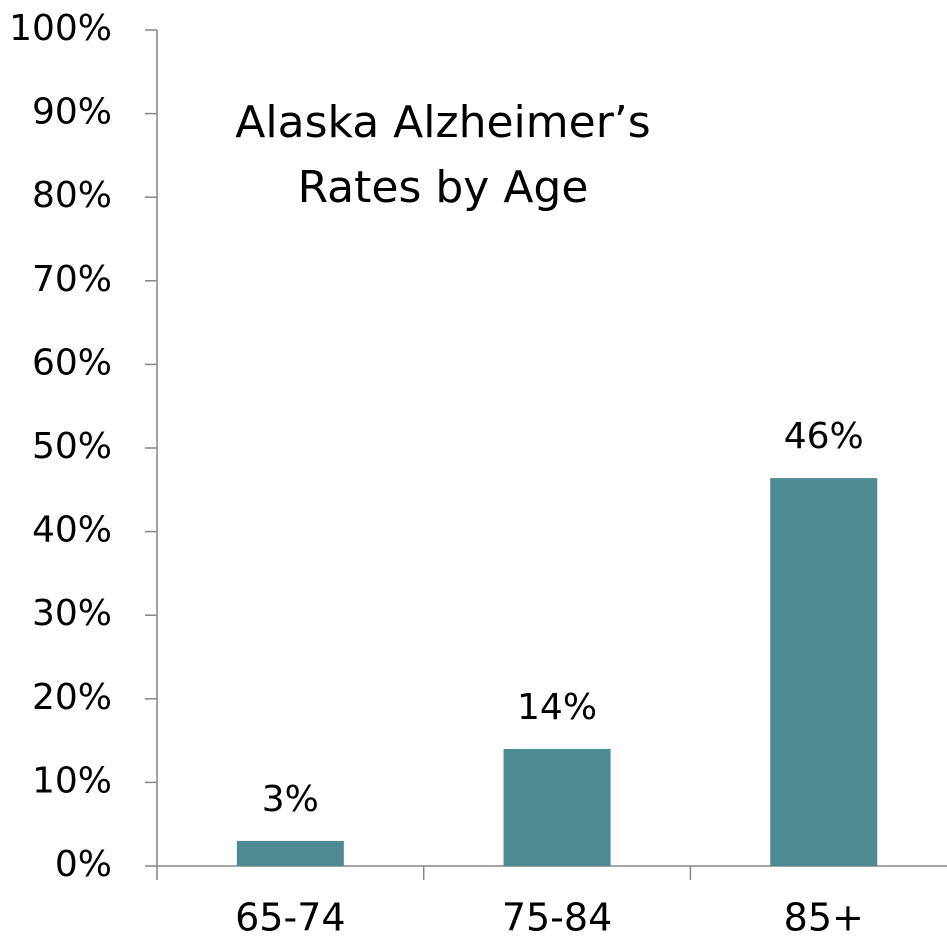 Image resolution: width=947 pixels, height=942 pixels. What do you see at coordinates (290, 918) in the screenshot?
I see `x-tick-label: 65-74` at bounding box center [290, 918].